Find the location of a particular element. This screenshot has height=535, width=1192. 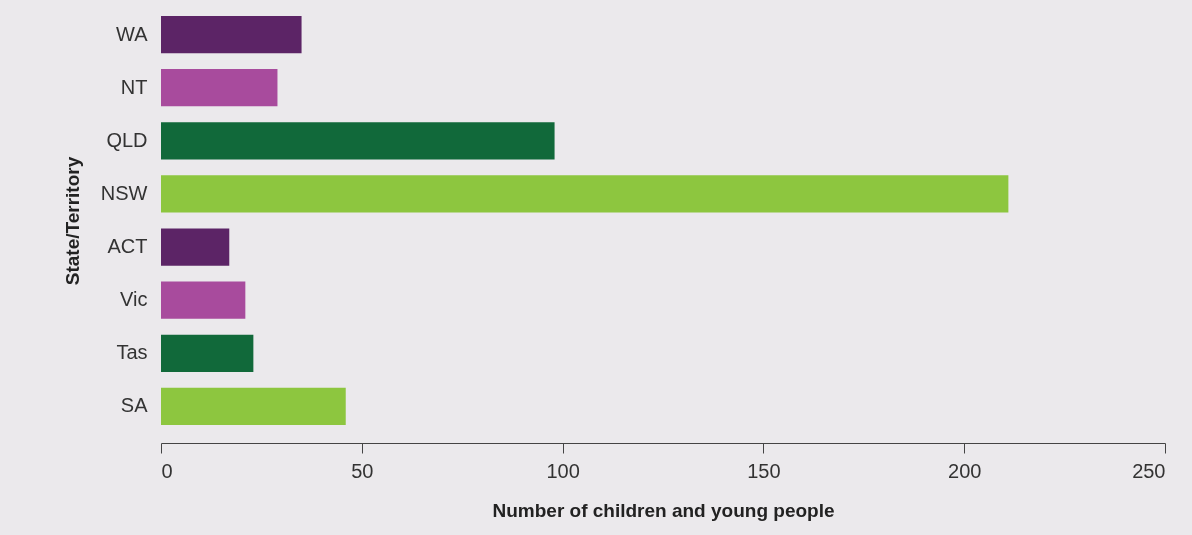

y-tick-label: ACT is located at coordinates (127, 246).